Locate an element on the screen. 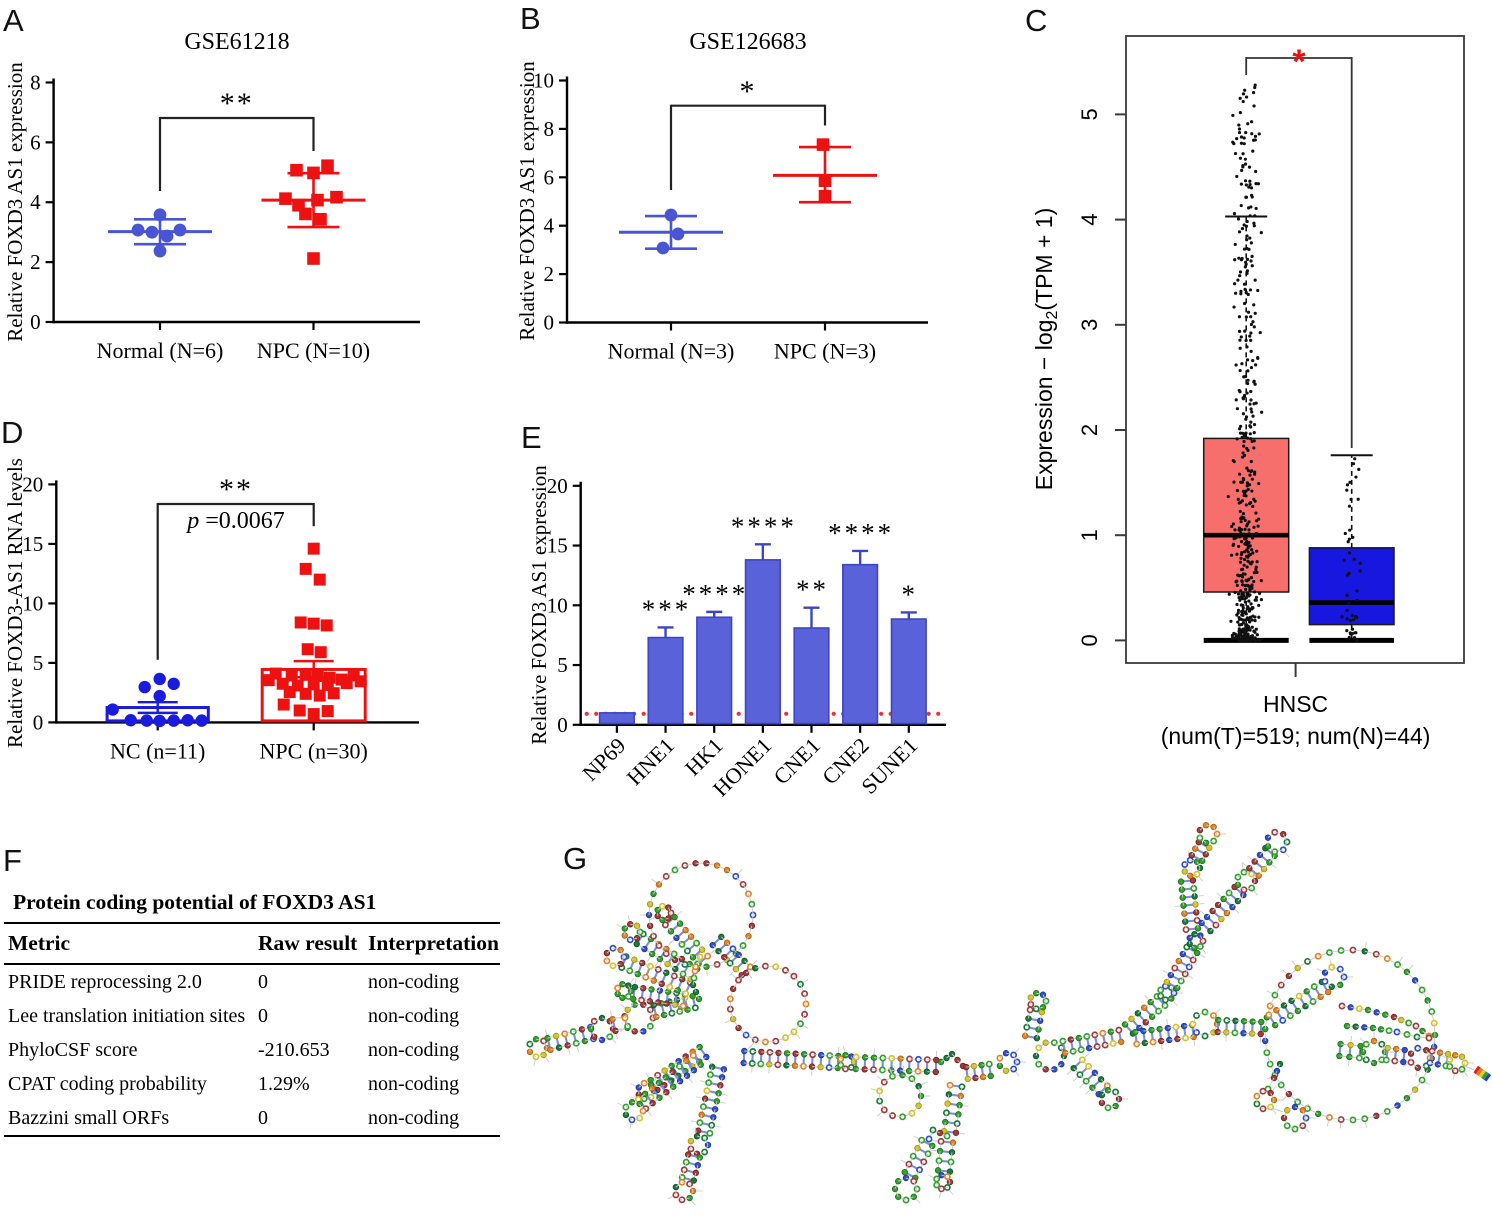 This screenshot has height=1214, width=1492. svg-text: Expression − log2(TPM + 1) is located at coordinates (1046, 349).